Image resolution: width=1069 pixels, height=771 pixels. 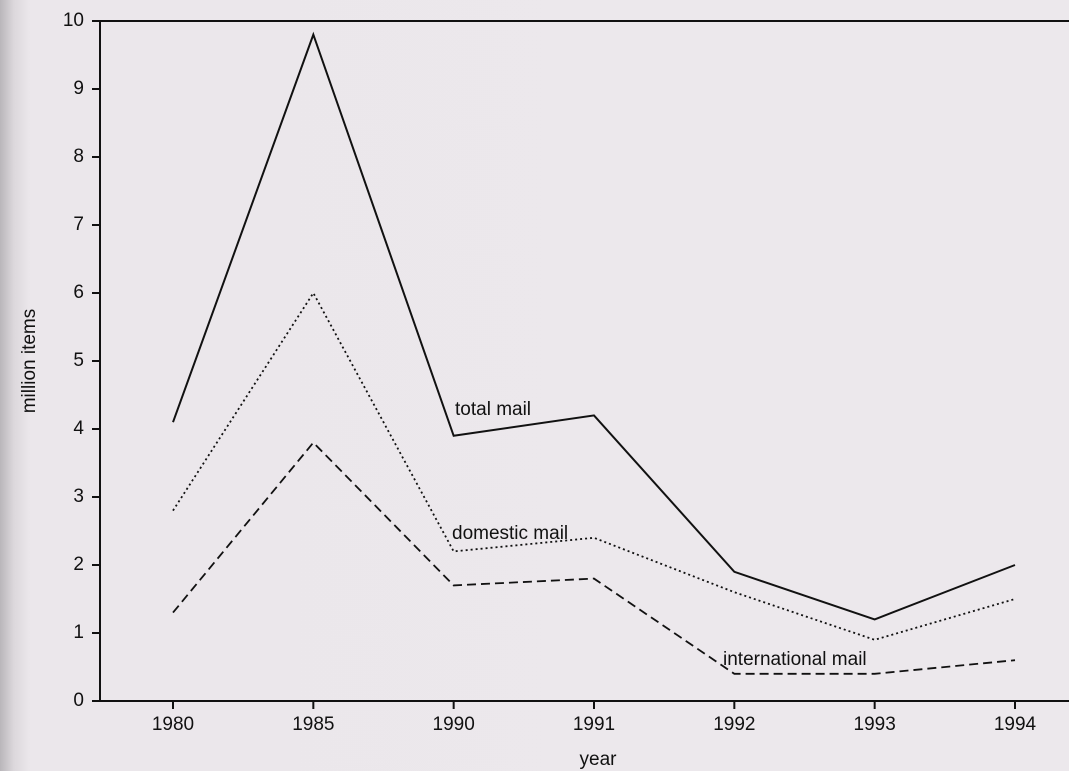 I want to click on y-tick-label: 5, so click(x=78, y=360).